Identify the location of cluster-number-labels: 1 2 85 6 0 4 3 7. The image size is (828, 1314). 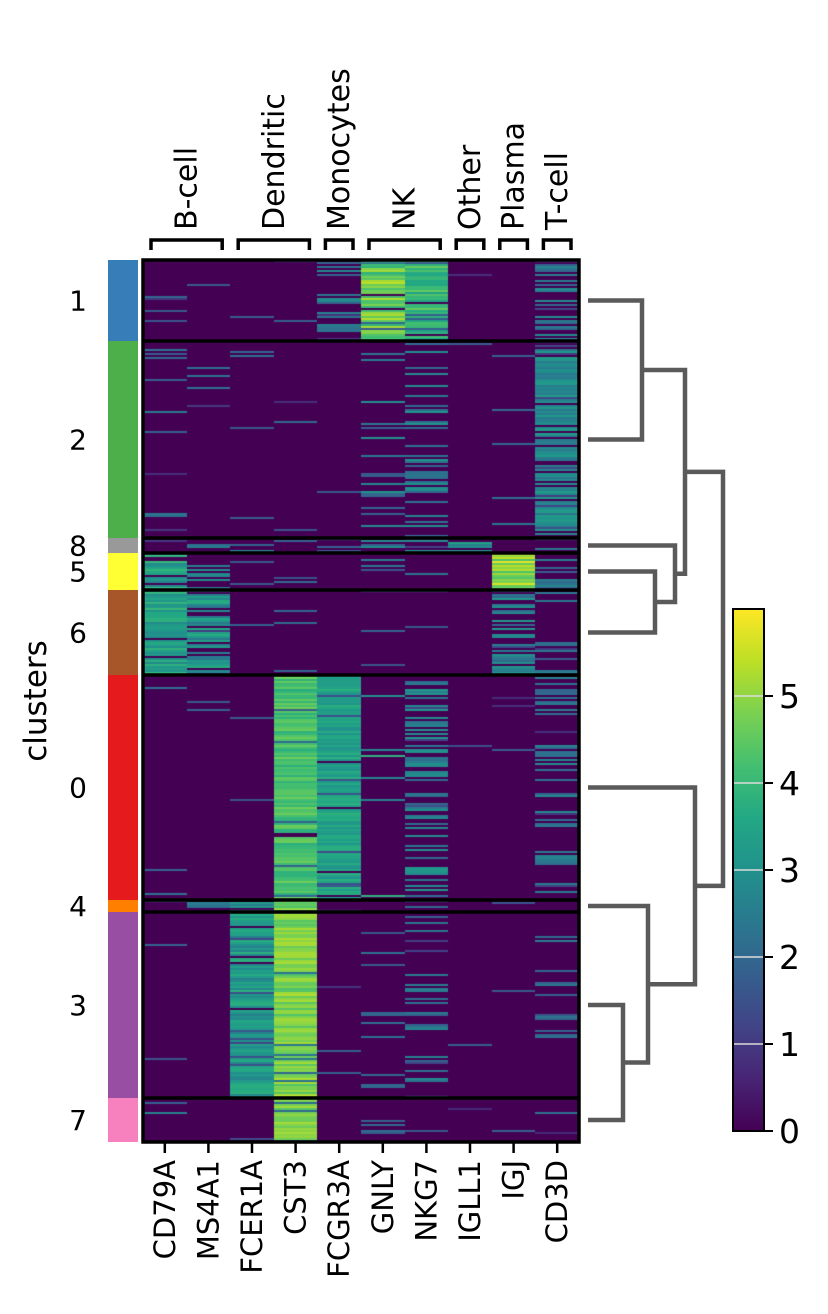
(78, 711).